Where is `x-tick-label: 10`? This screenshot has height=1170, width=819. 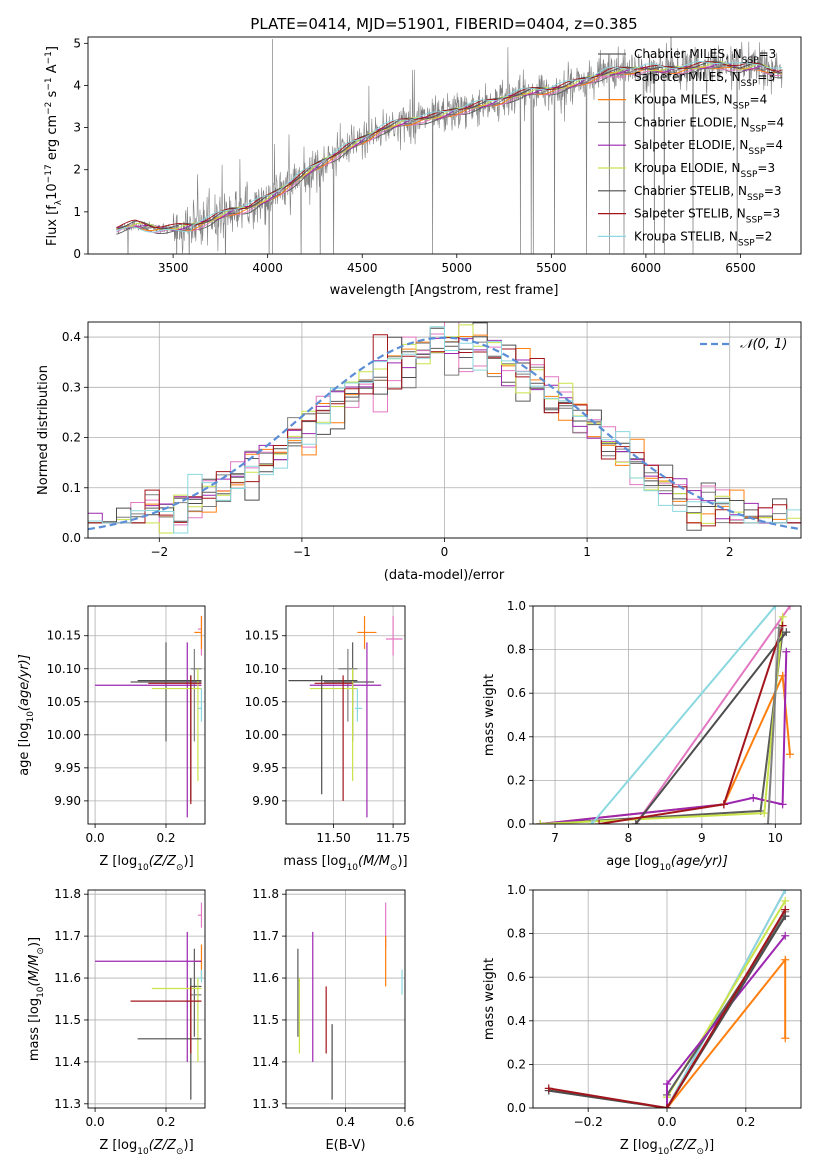 x-tick-label: 10 is located at coordinates (775, 838).